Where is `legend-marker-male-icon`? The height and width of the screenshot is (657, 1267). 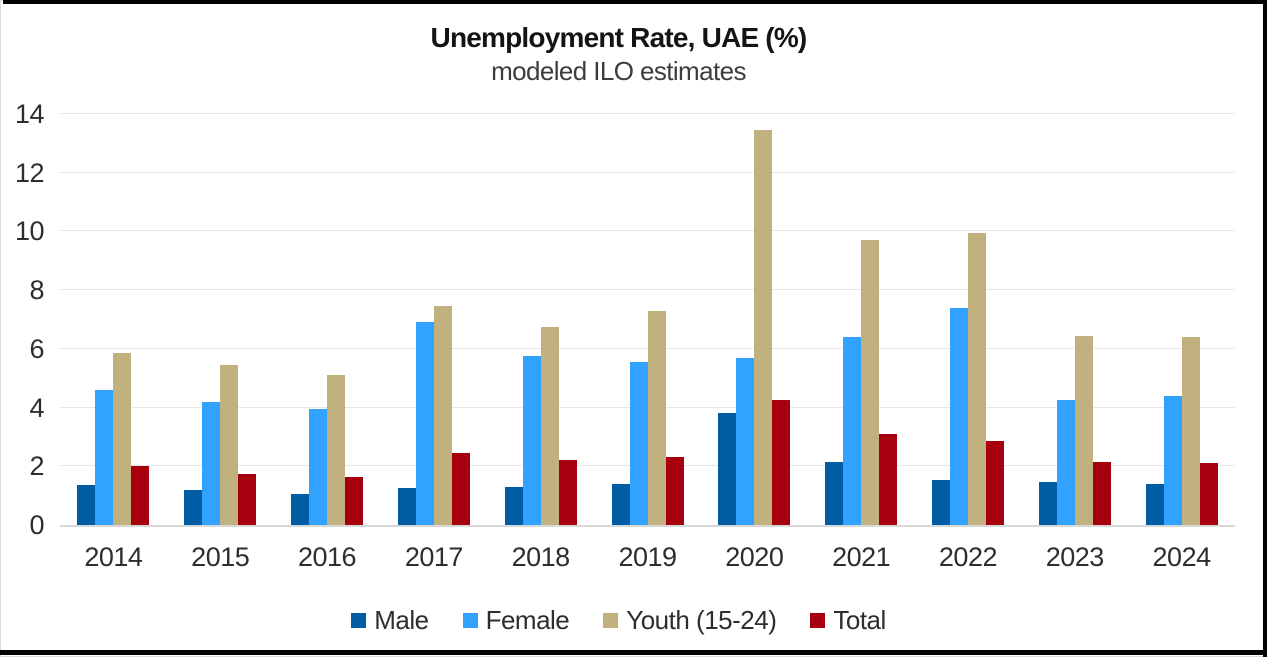 legend-marker-male-icon is located at coordinates (359, 620).